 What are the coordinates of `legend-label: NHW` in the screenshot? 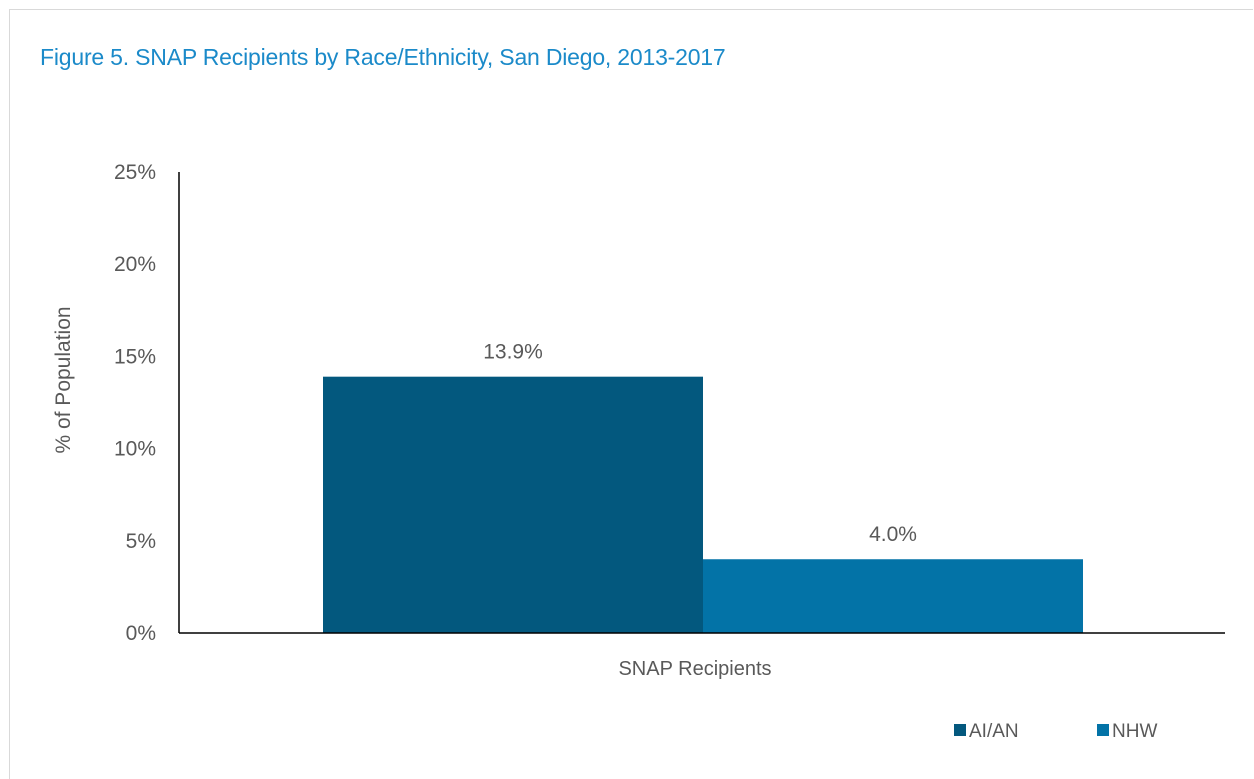 It's located at (1134, 731).